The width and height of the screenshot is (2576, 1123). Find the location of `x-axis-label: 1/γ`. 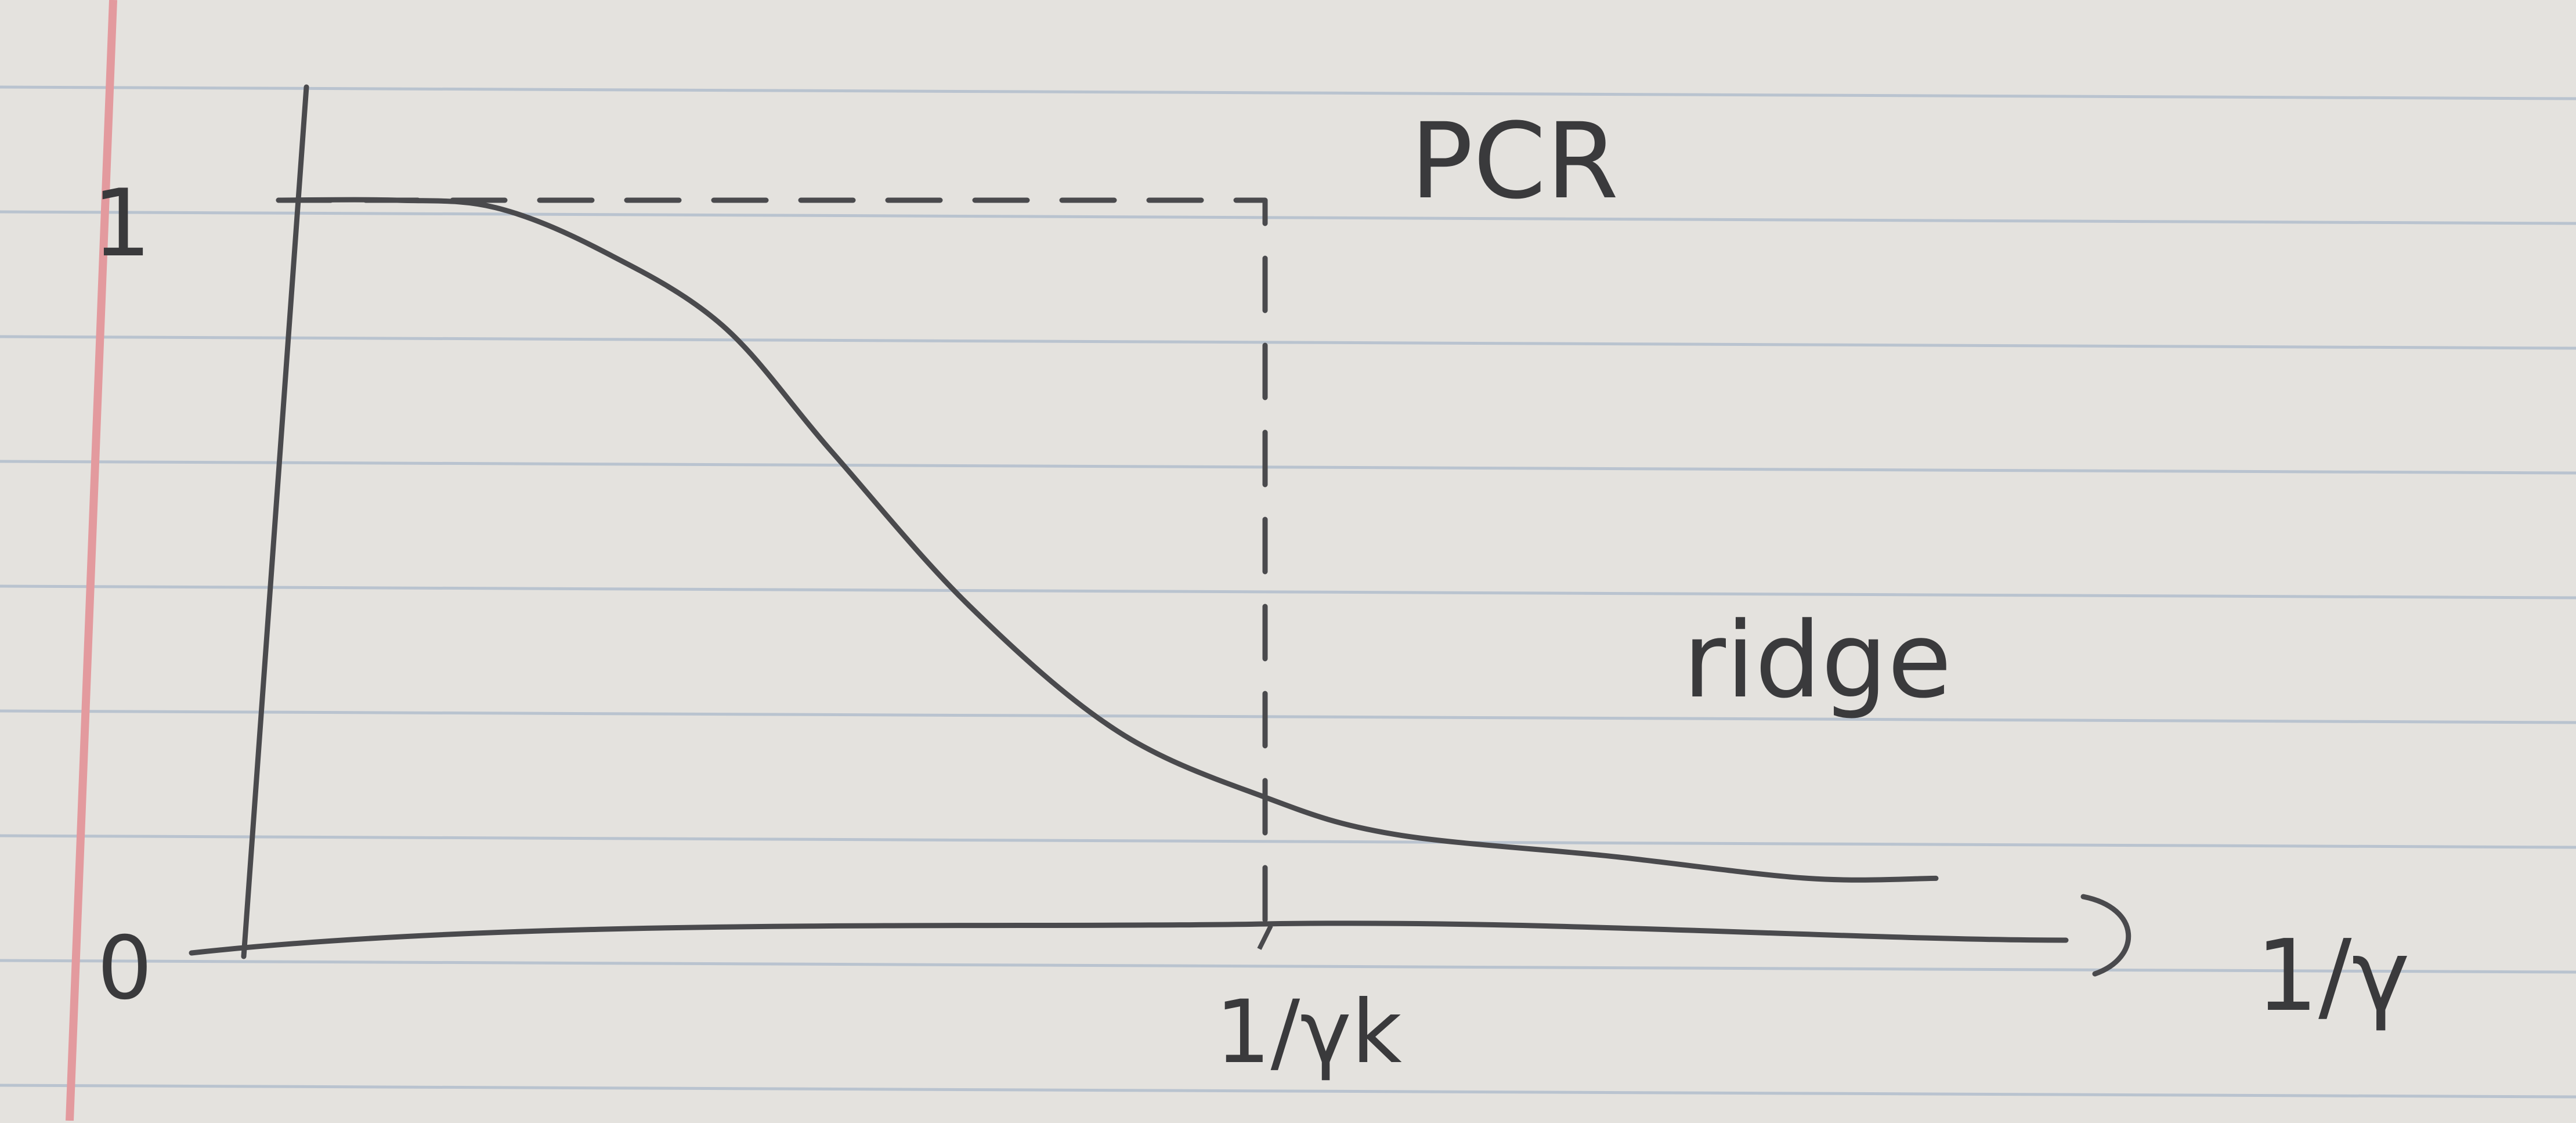

x-axis-label: 1/γ is located at coordinates (2333, 977).